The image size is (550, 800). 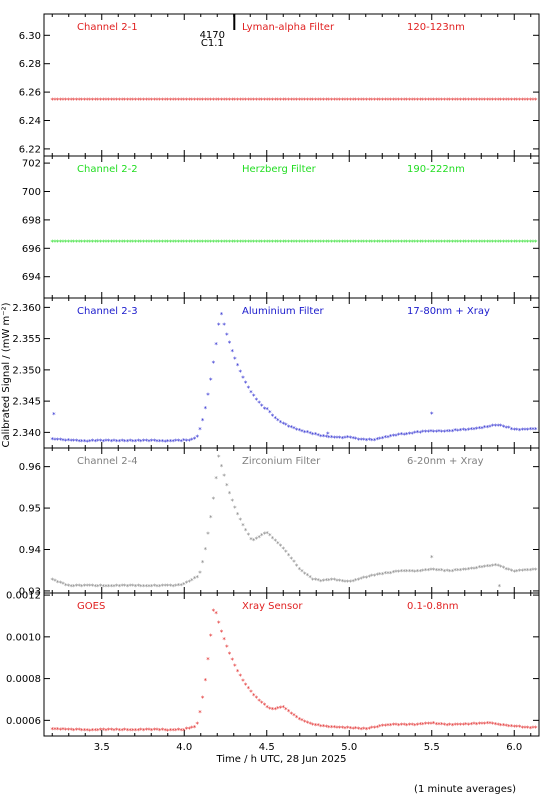 What do you see at coordinates (23, 596) in the screenshot?
I see `y-tick-label: 0.0012` at bounding box center [23, 596].